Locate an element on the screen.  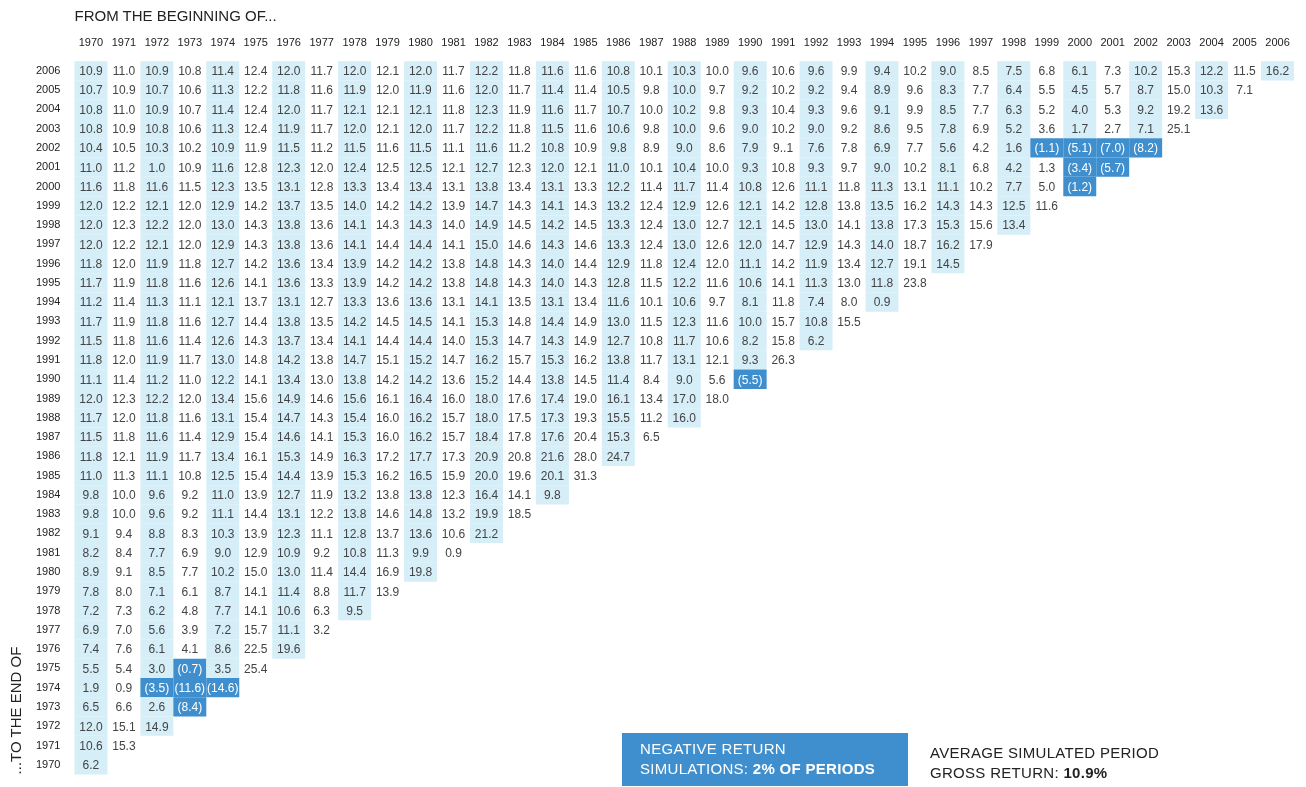
data-label: 10.5 is located at coordinates (618, 90).